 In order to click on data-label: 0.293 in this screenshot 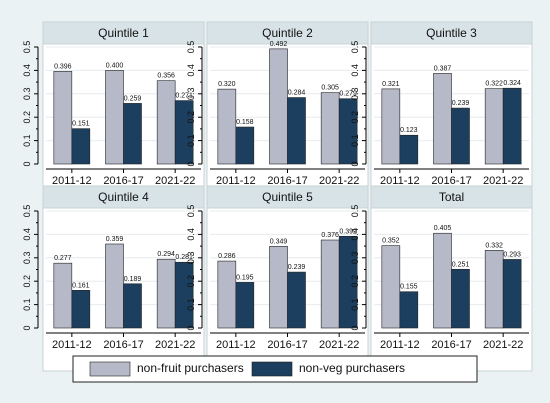, I will do `click(512, 254)`.